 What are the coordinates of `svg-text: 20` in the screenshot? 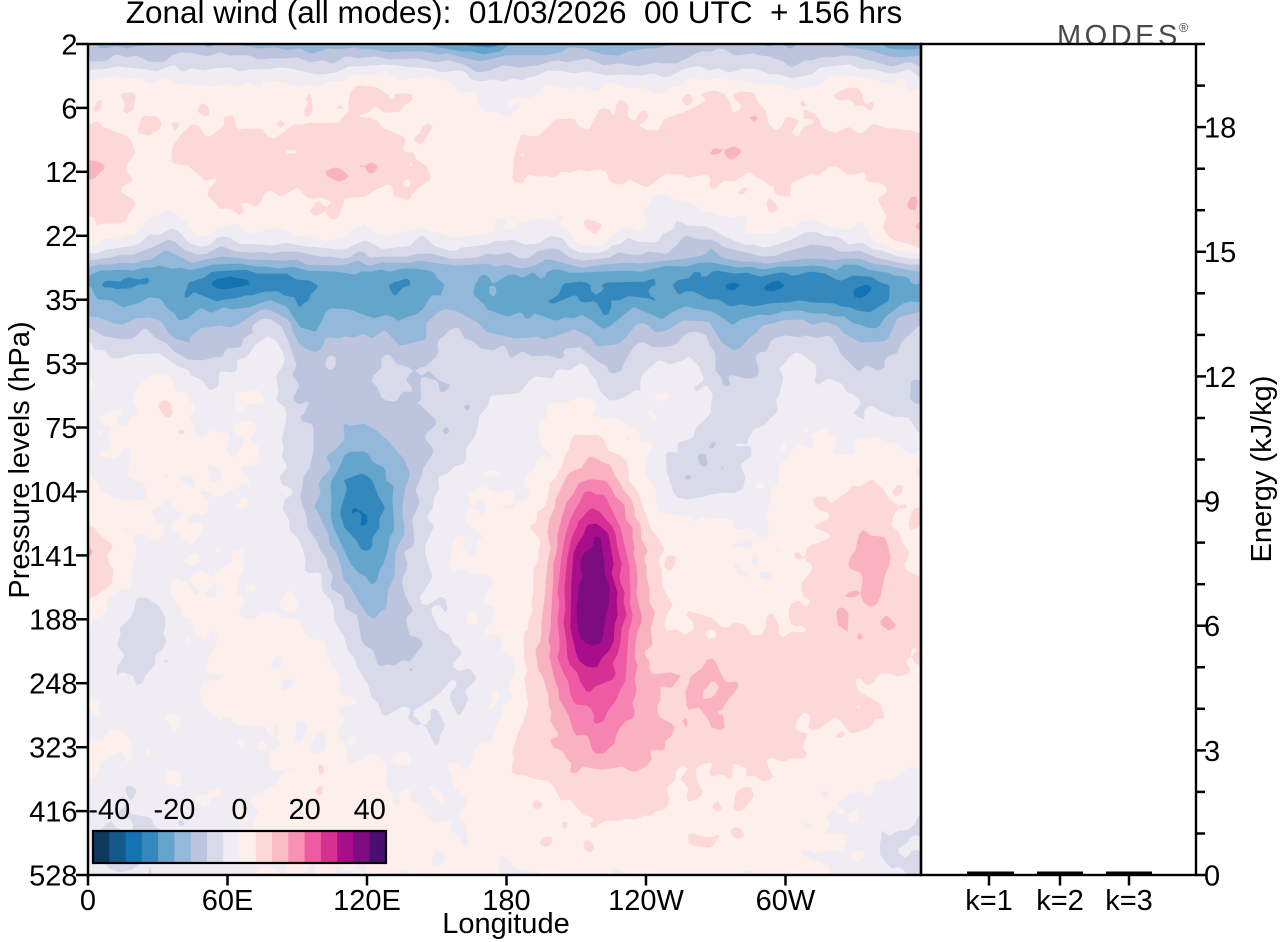 It's located at (304, 810).